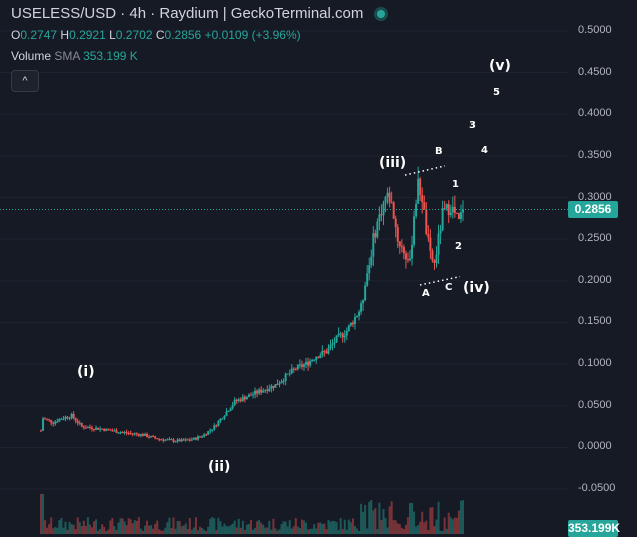 The image size is (637, 537). What do you see at coordinates (134, 35) in the screenshot?
I see `low-value: 0.2702` at bounding box center [134, 35].